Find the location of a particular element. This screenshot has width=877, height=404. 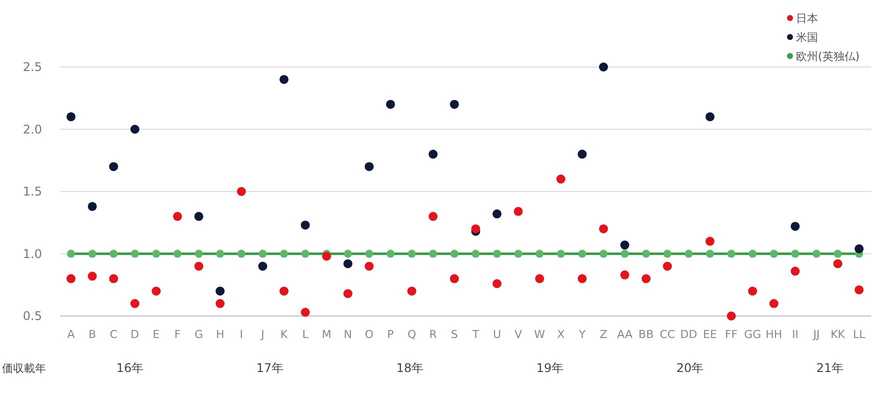

x-tick-label: FF is located at coordinates (731, 334).